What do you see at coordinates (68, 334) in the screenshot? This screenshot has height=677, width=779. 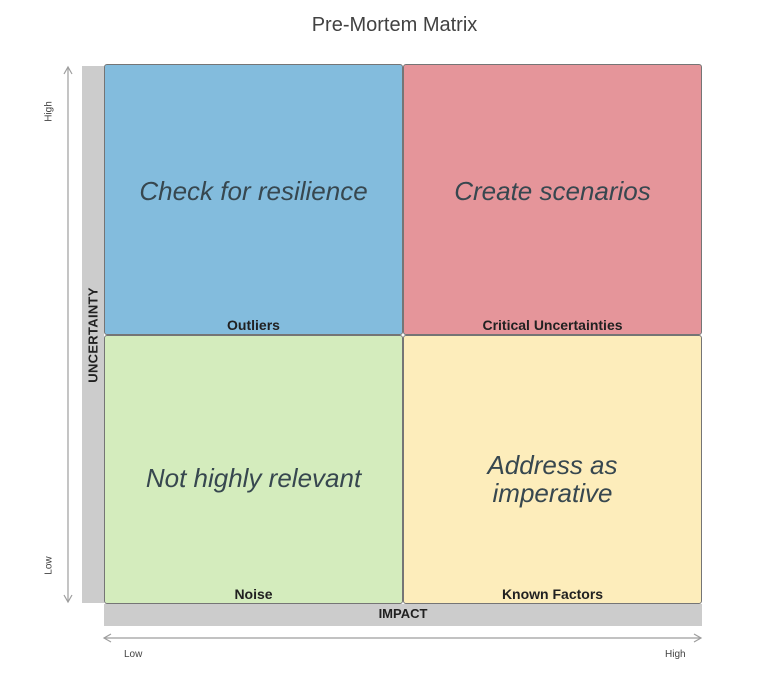 I see `y-axis-arrow` at bounding box center [68, 334].